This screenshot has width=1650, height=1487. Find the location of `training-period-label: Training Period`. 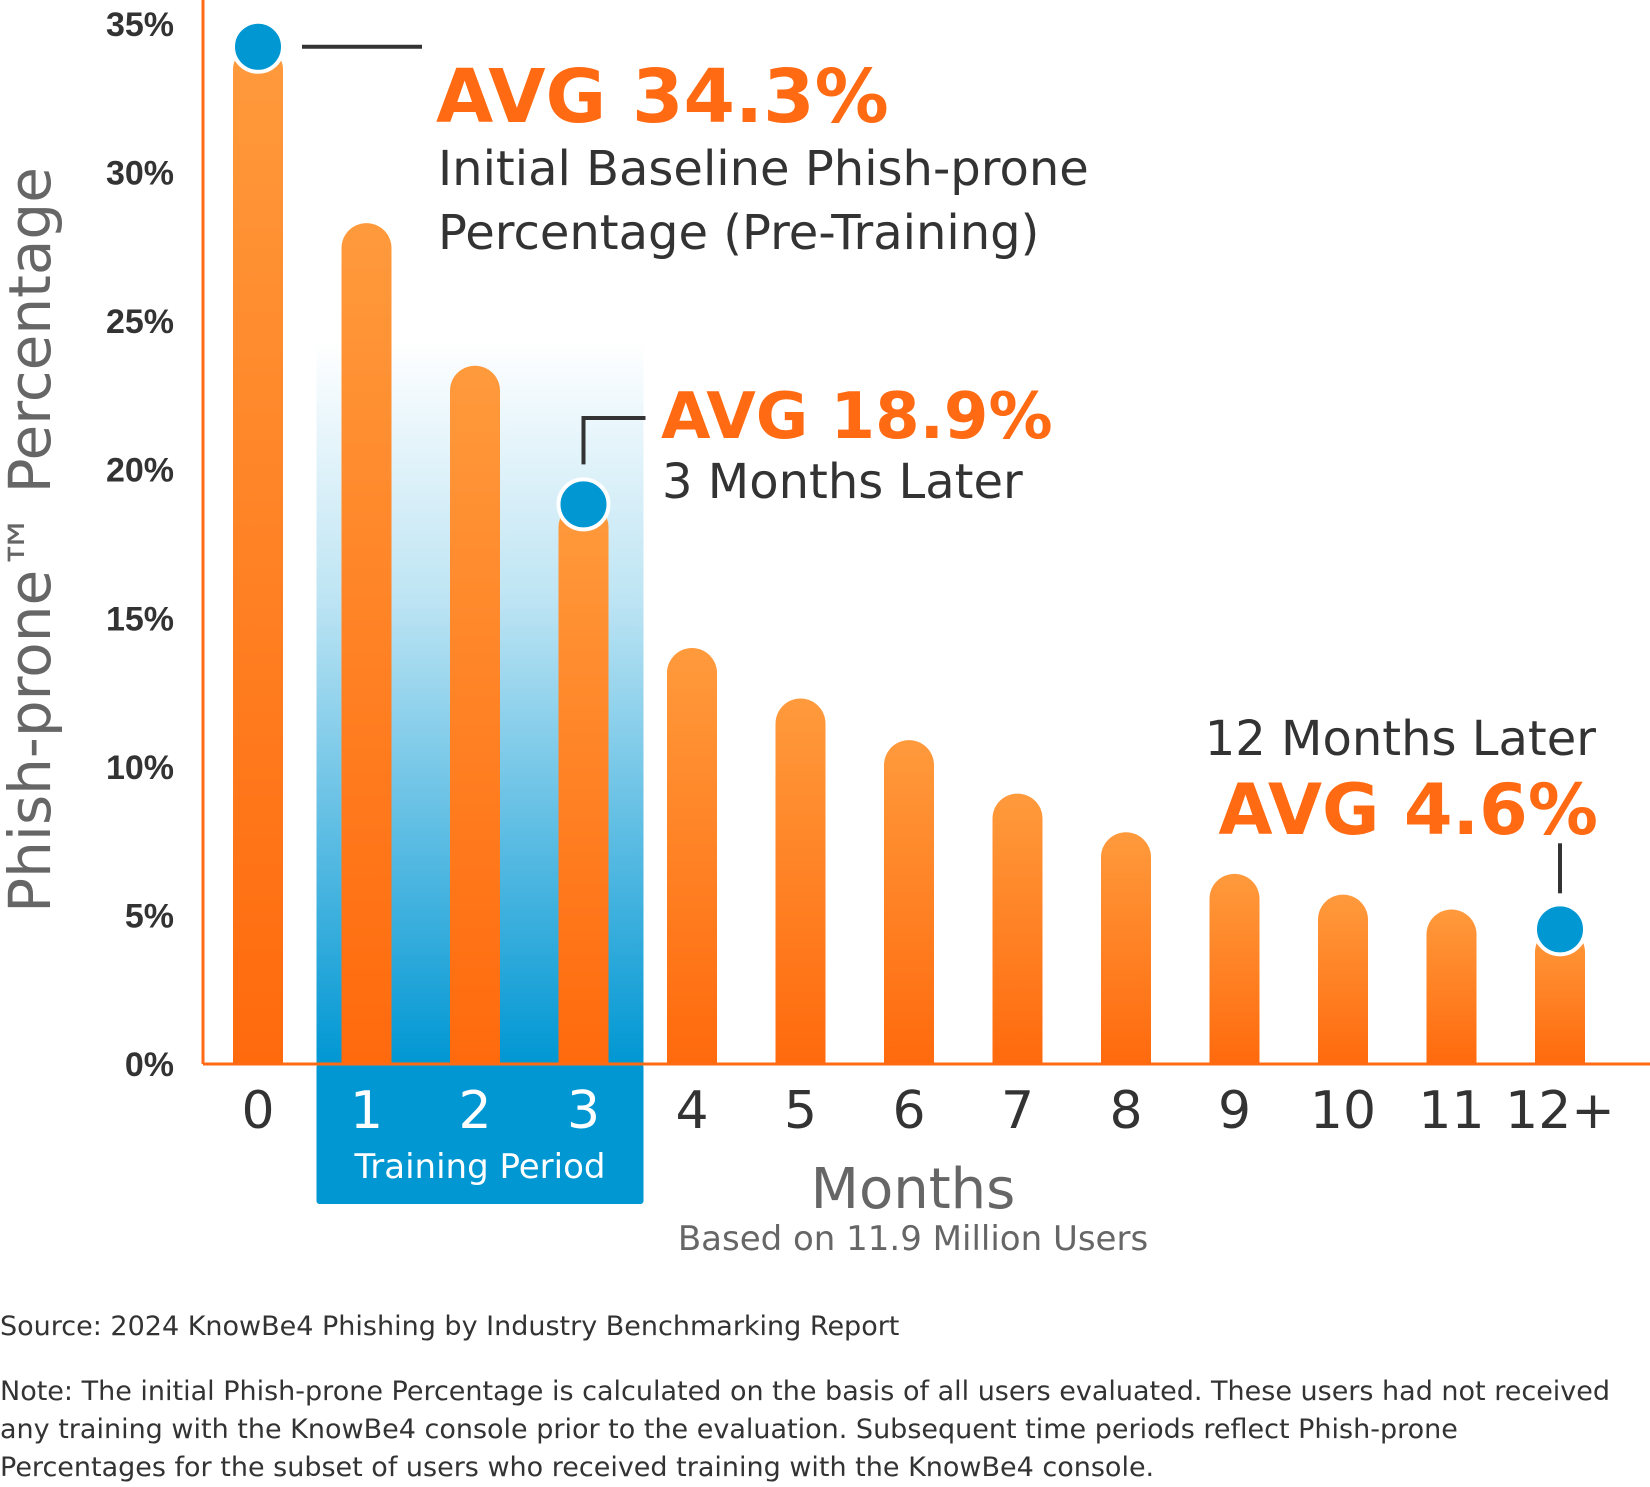

training-period-label: Training Period is located at coordinates (480, 1167).